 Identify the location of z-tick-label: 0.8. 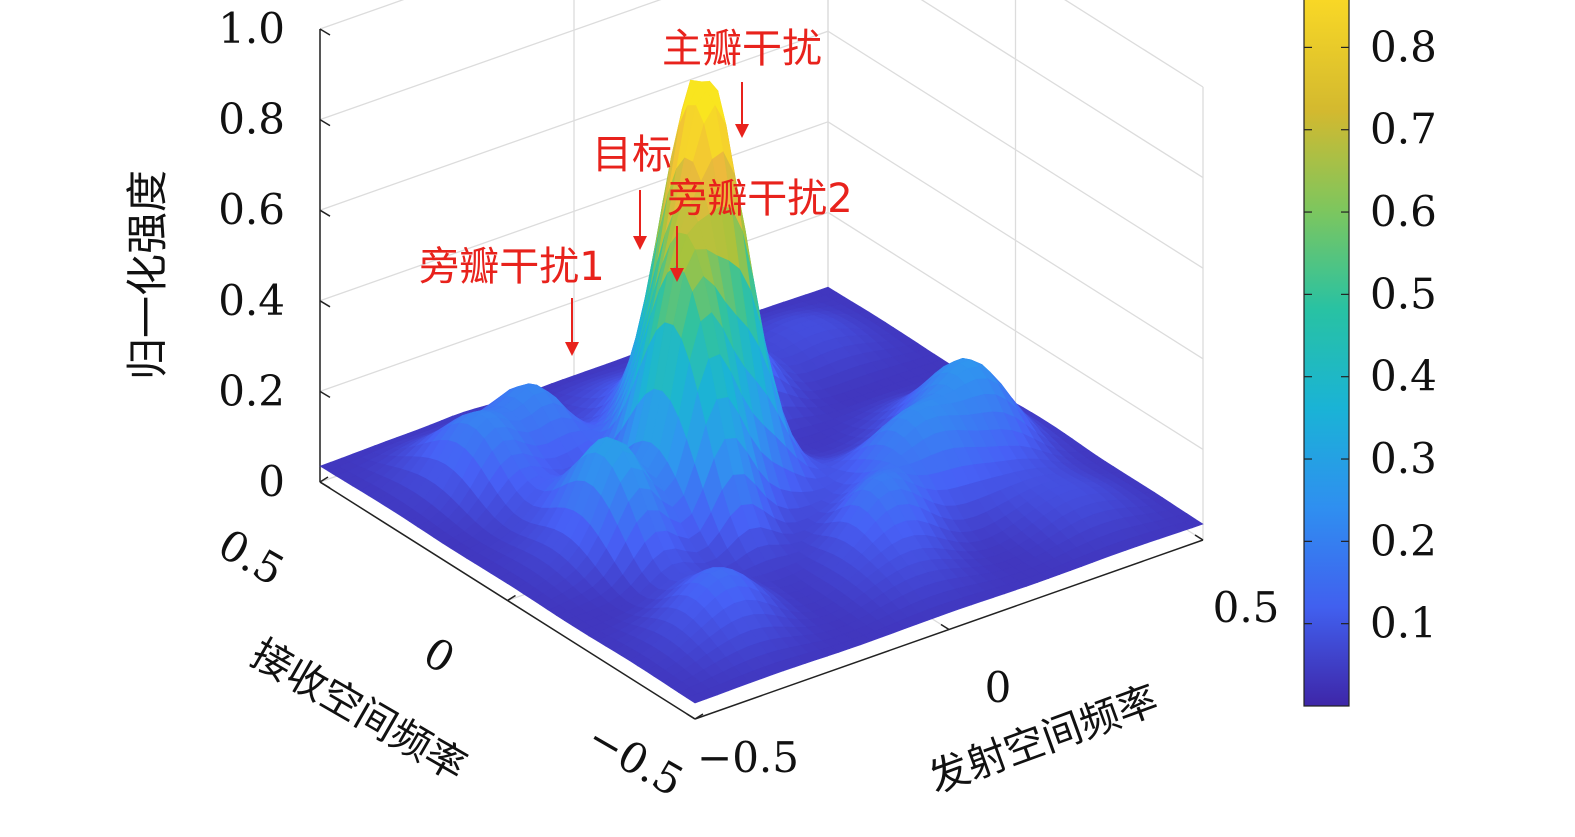
(251, 119).